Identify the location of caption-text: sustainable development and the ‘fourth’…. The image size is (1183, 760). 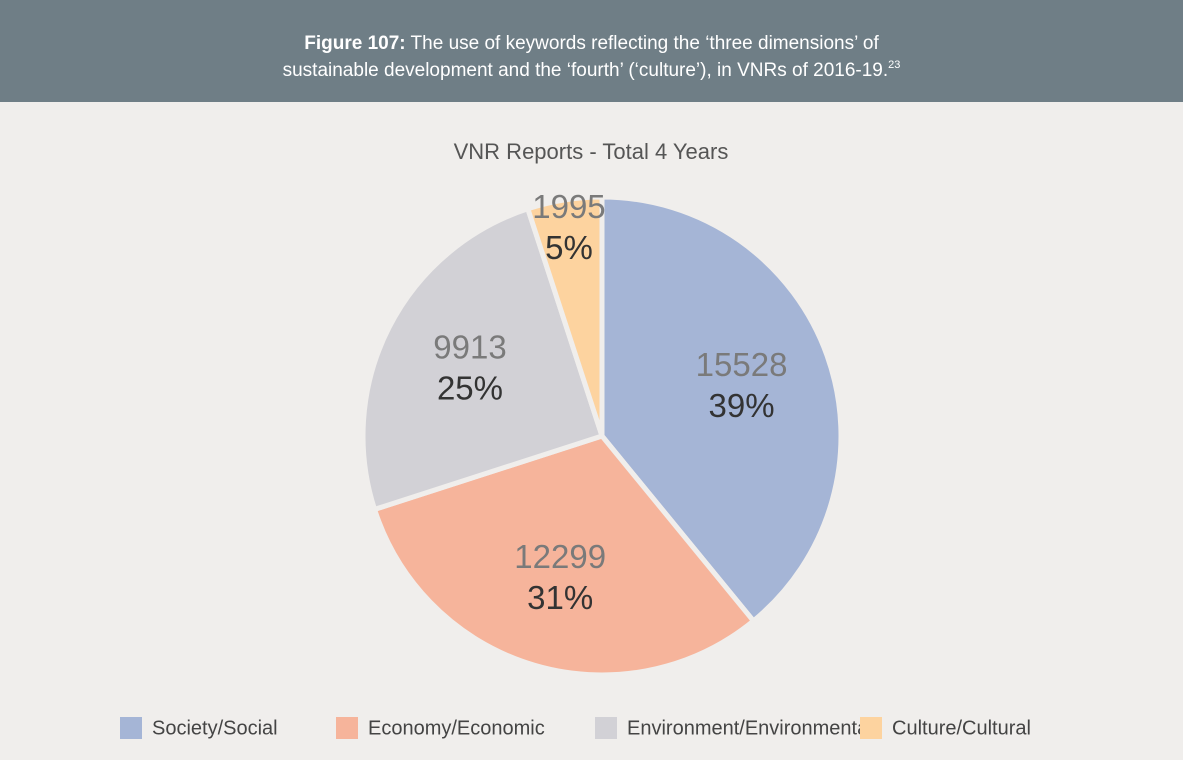
(585, 70).